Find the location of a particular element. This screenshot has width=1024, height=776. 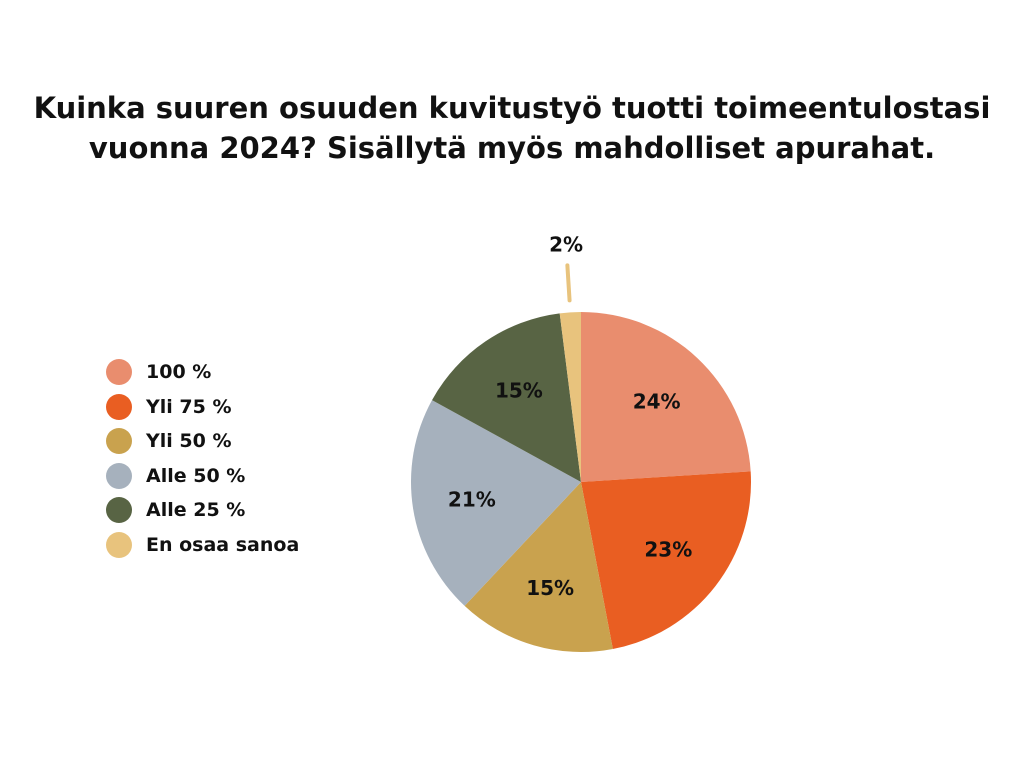

legend-item-yli-50: Yli 50 % is located at coordinates (202, 441).